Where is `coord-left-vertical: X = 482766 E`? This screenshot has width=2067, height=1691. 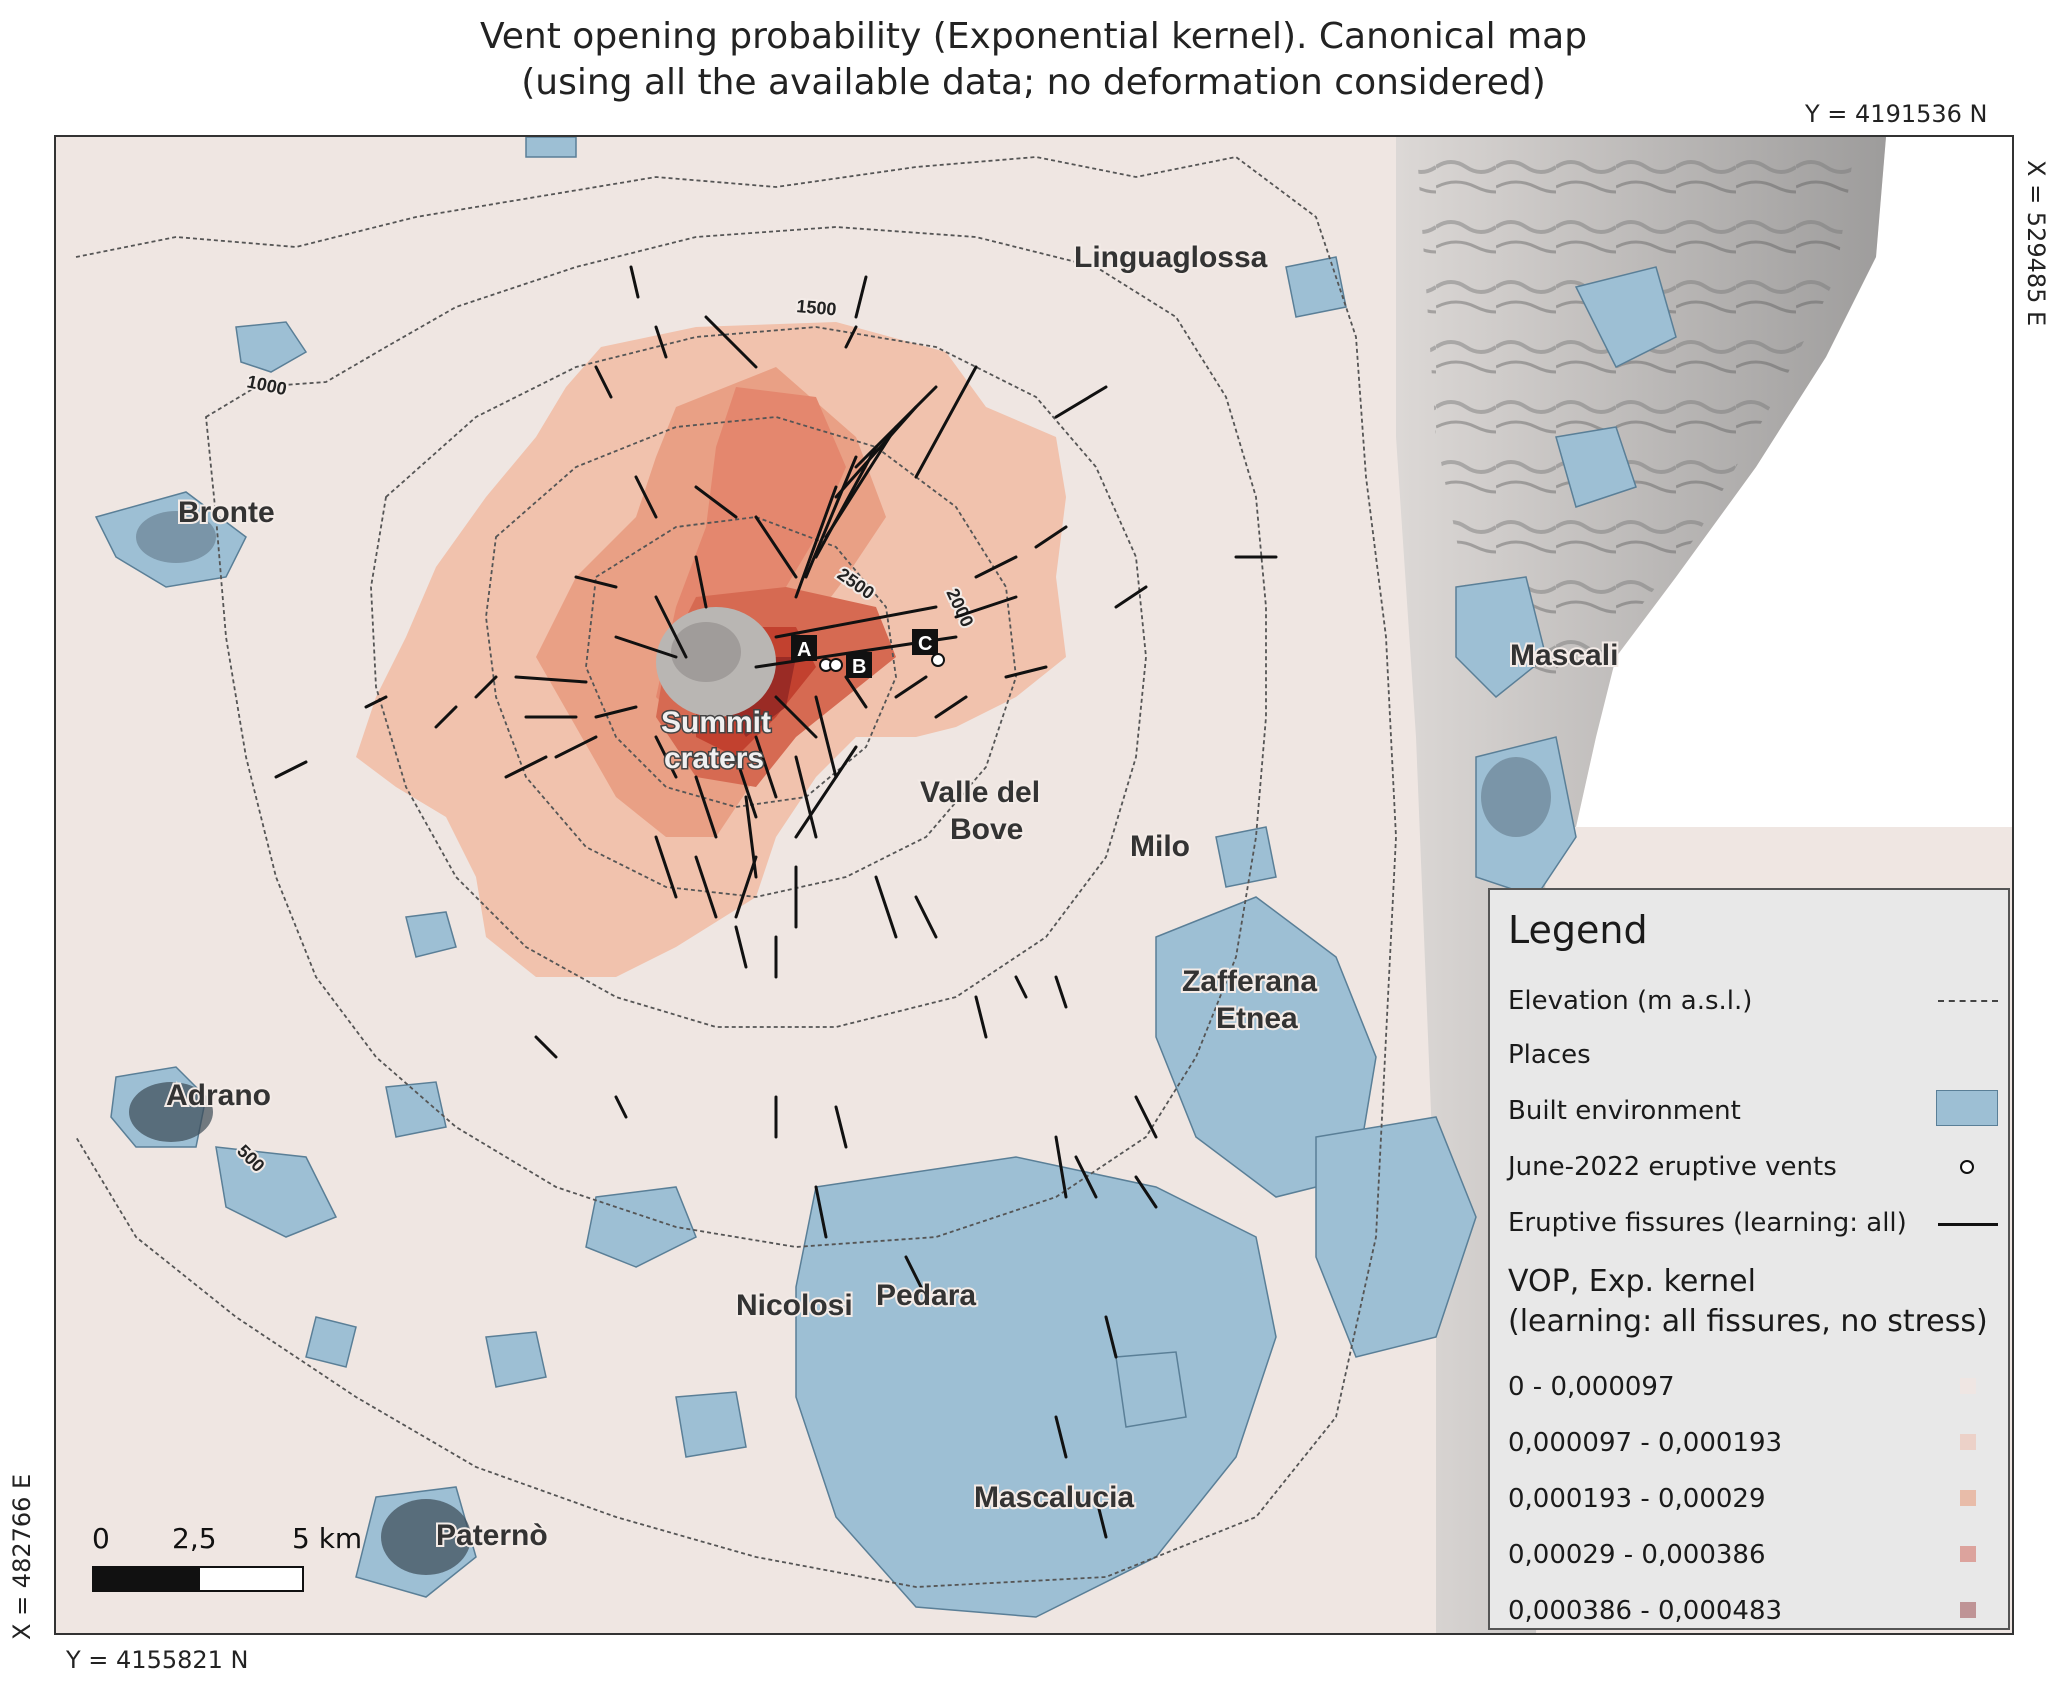 coord-left-vertical: X = 482766 E is located at coordinates (22, 1556).